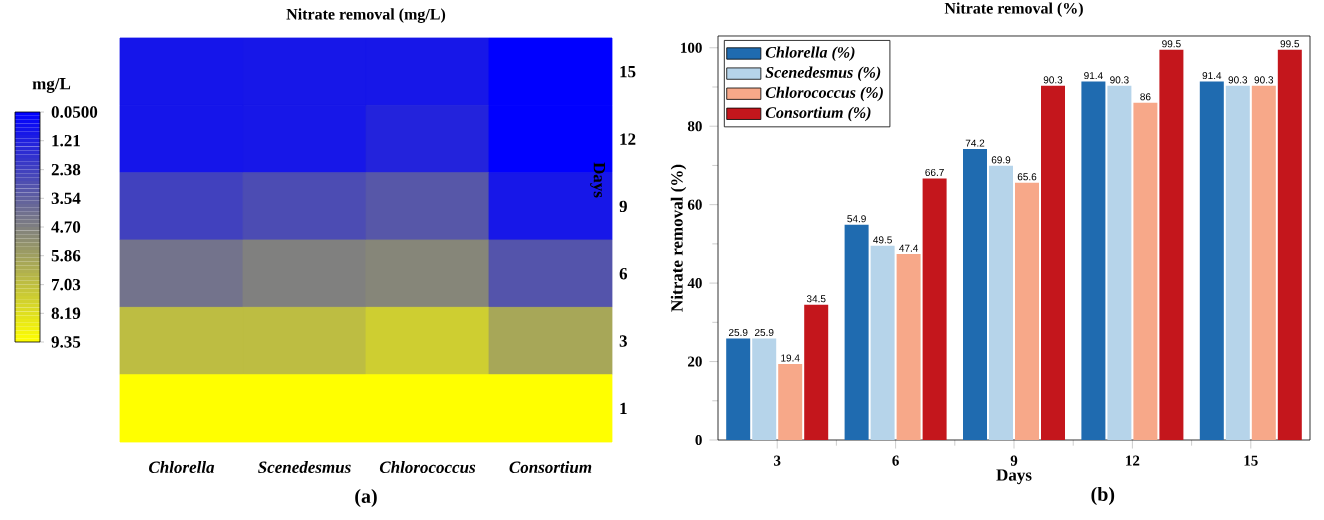  Describe the element at coordinates (427, 467) in the screenshot. I see `x-tick-label: Chlorococcus` at that location.